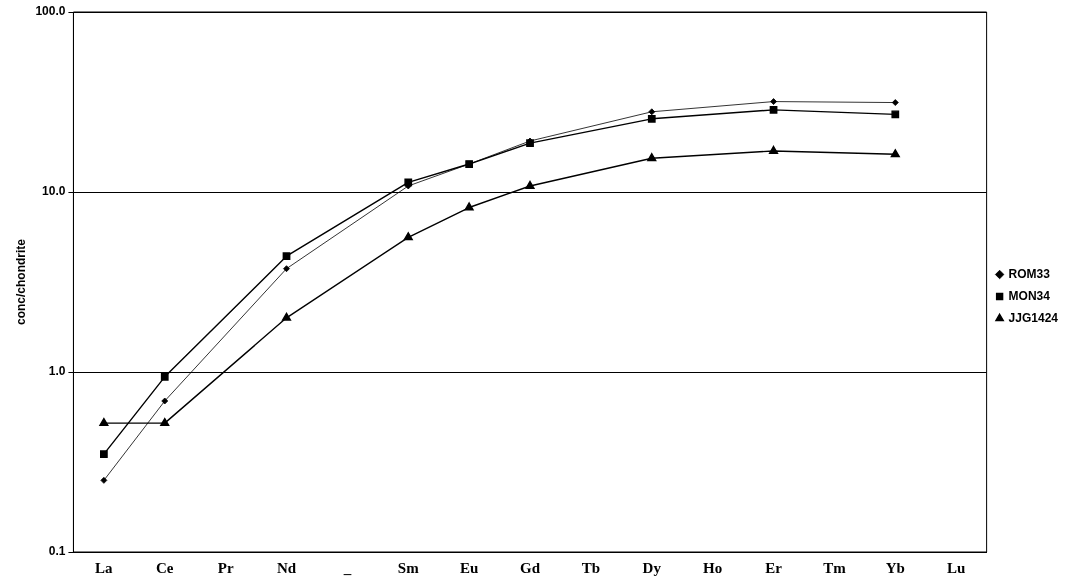  What do you see at coordinates (591, 567) in the screenshot?
I see `x-tick-label: Tb` at bounding box center [591, 567].